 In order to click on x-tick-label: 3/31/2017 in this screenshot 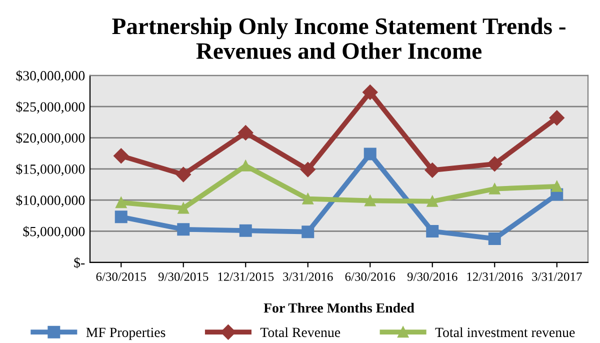, I will do `click(557, 276)`.